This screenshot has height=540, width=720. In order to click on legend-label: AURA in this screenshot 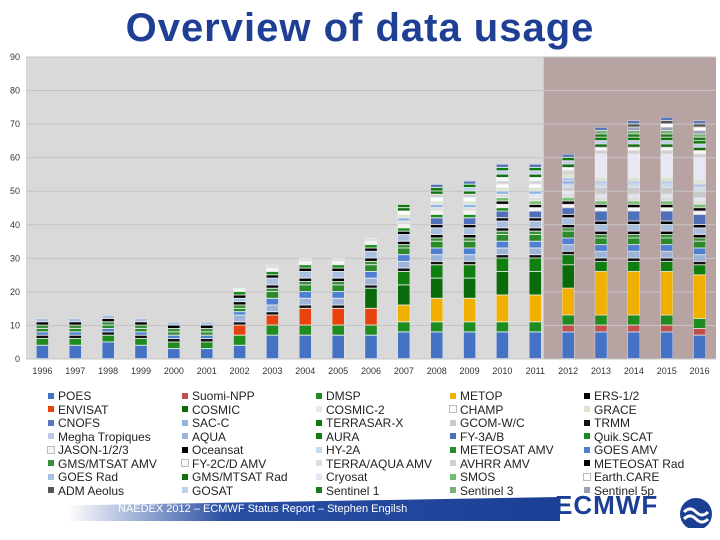, I will do `click(343, 436)`.